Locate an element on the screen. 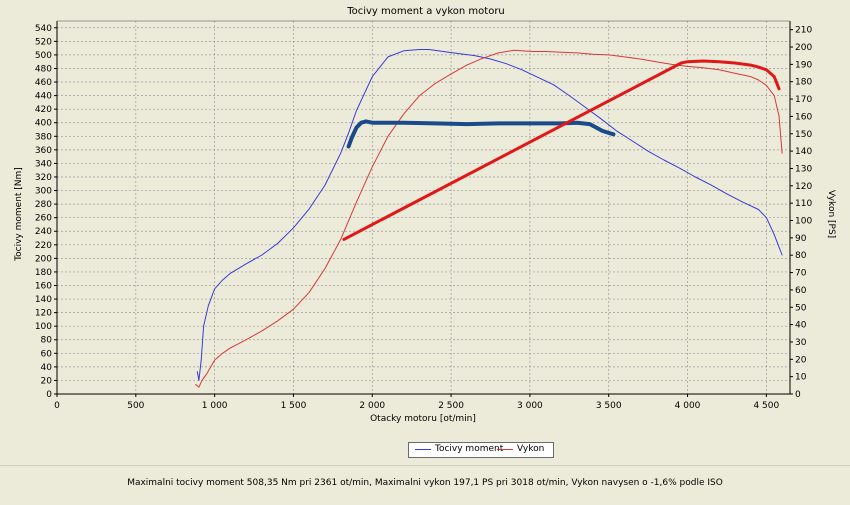 The image size is (850, 505). series-line-max-moment-loop is located at coordinates (481, 134).